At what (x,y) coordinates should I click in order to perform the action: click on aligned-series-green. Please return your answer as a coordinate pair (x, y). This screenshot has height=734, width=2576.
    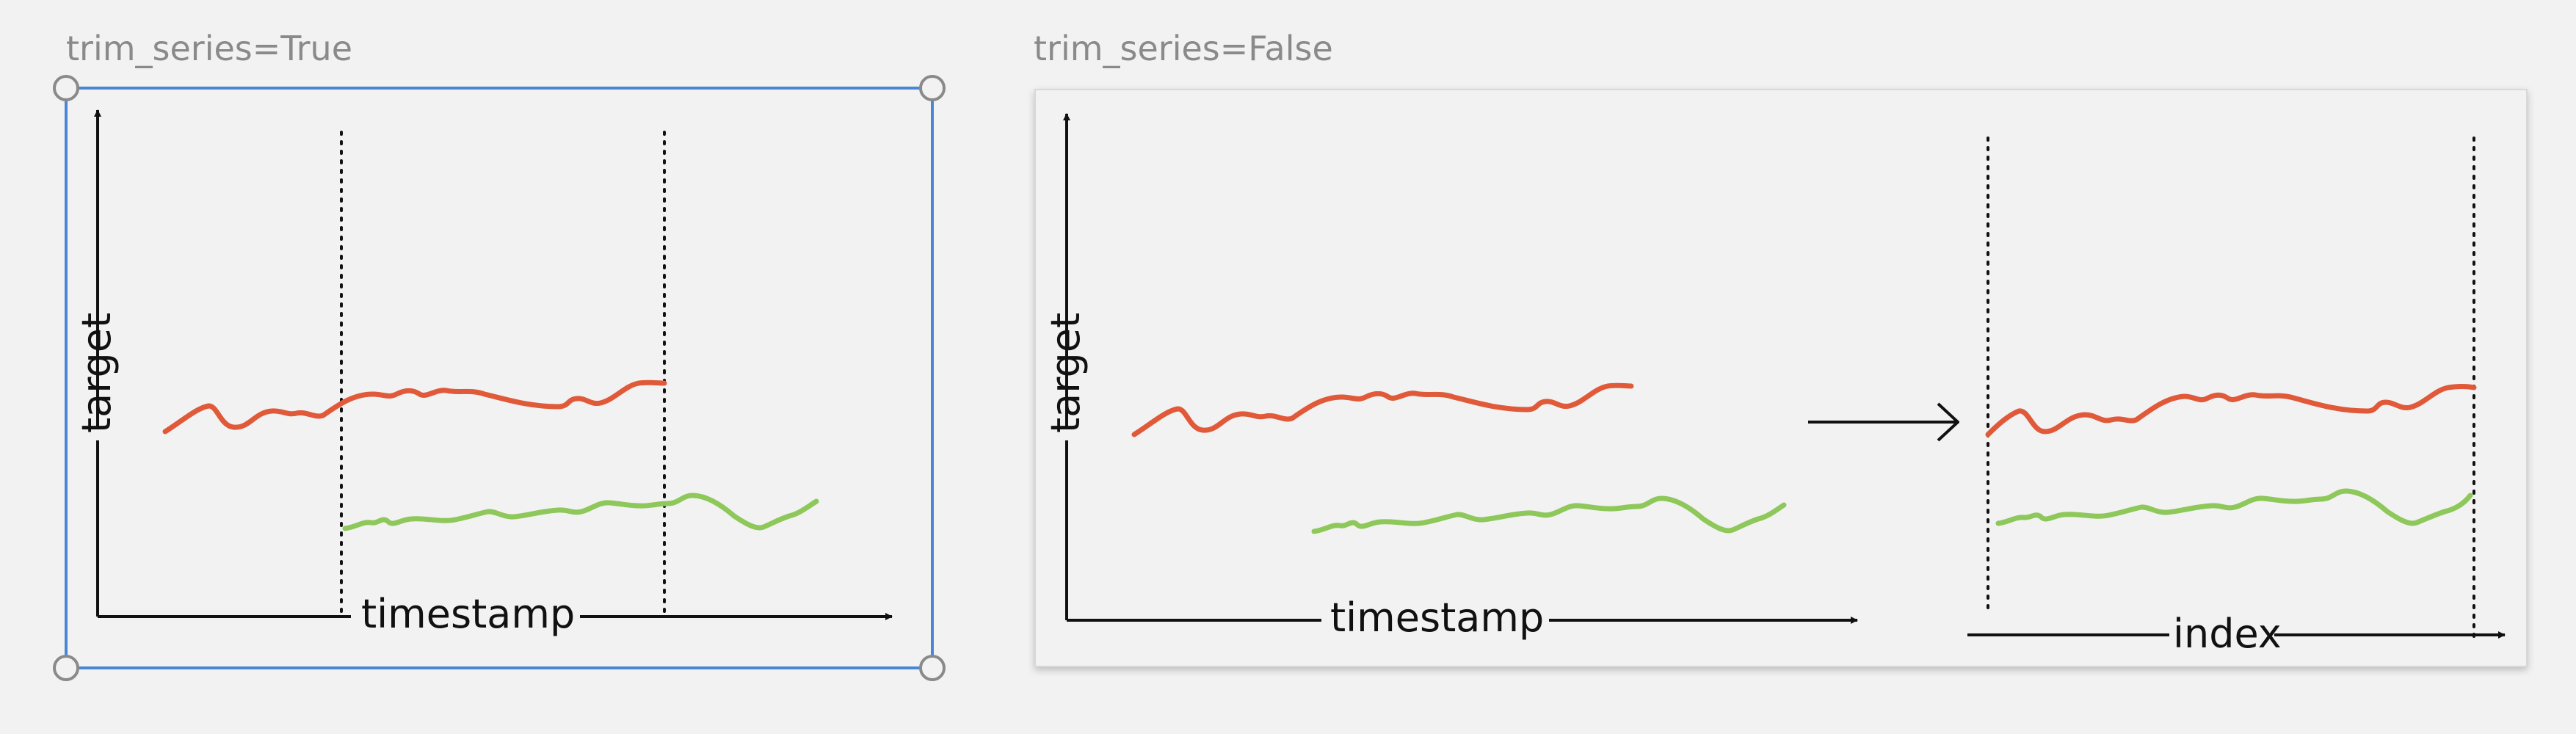
    Looking at the image, I should click on (2234, 507).